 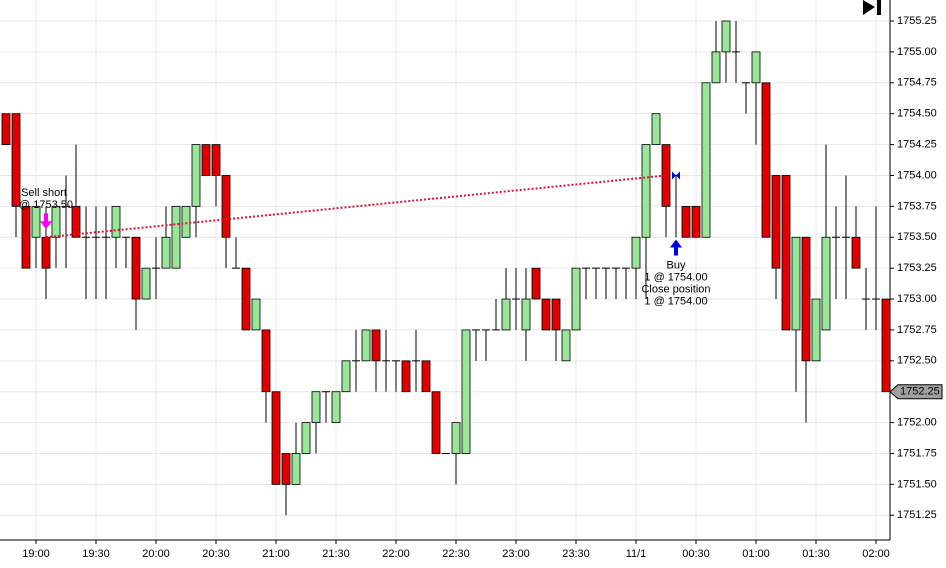 What do you see at coordinates (879, 7) in the screenshot?
I see `icon-bar` at bounding box center [879, 7].